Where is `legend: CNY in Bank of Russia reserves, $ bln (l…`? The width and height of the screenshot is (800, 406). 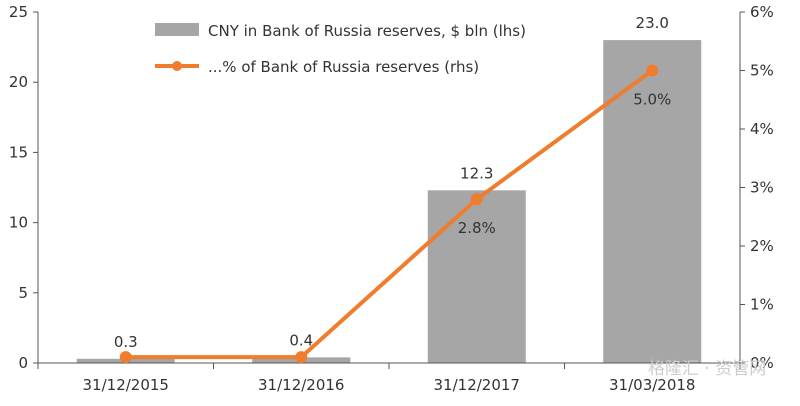 legend: CNY in Bank of Russia reserves, $ bln (l… is located at coordinates (340, 49).